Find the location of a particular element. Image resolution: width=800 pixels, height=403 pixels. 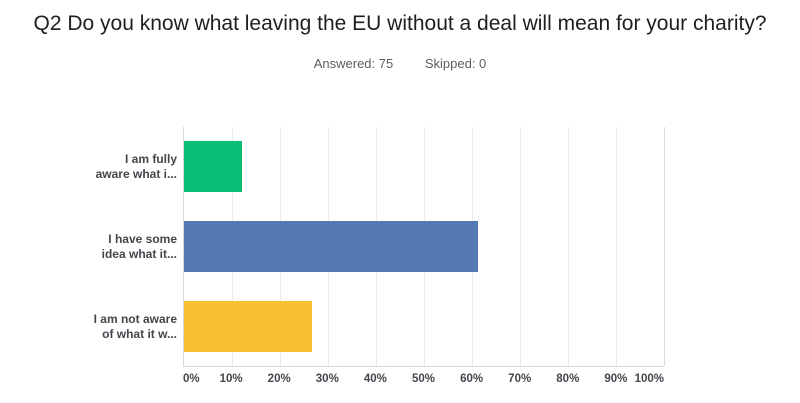

skipped-count: Skipped: 0 is located at coordinates (455, 63).